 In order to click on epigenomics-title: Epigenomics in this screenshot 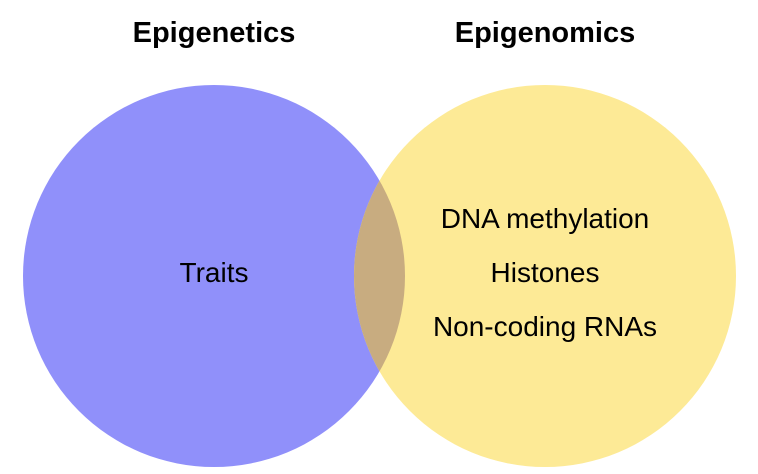, I will do `click(545, 33)`.